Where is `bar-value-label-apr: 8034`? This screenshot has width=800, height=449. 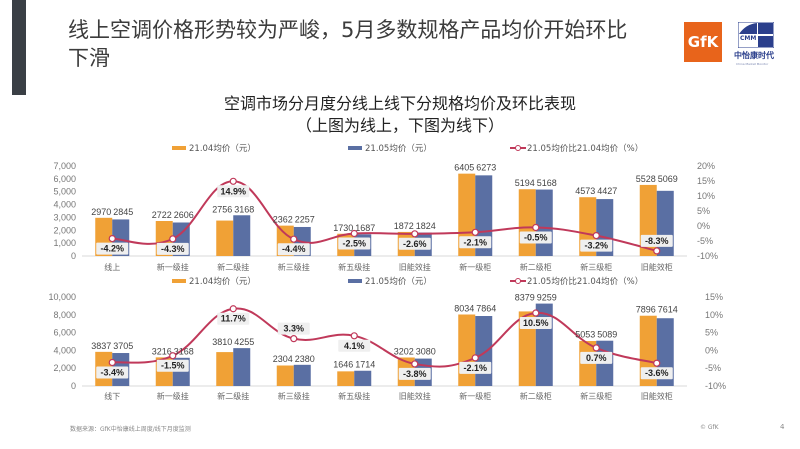
bar-value-label-apr: 8034 is located at coordinates (464, 308).